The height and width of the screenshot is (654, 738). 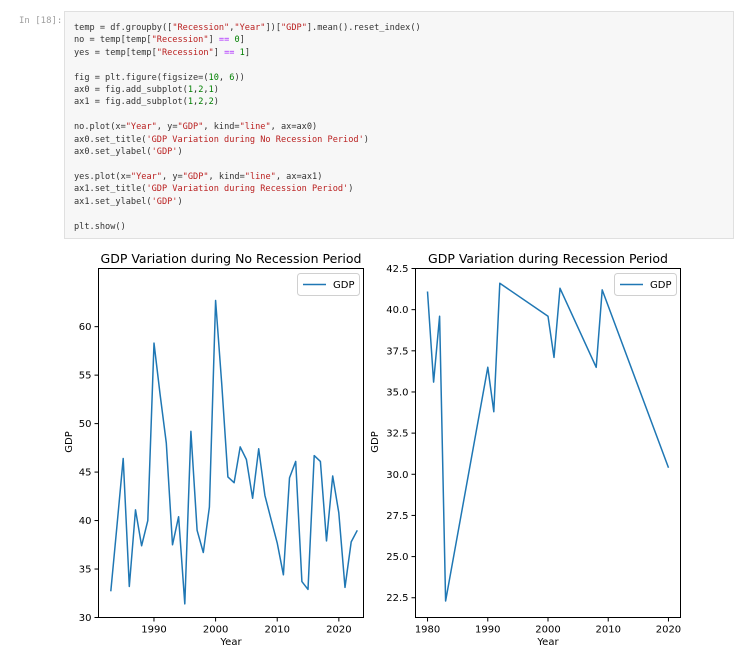 What do you see at coordinates (397, 475) in the screenshot?
I see `y-tick-label: 30.0` at bounding box center [397, 475].